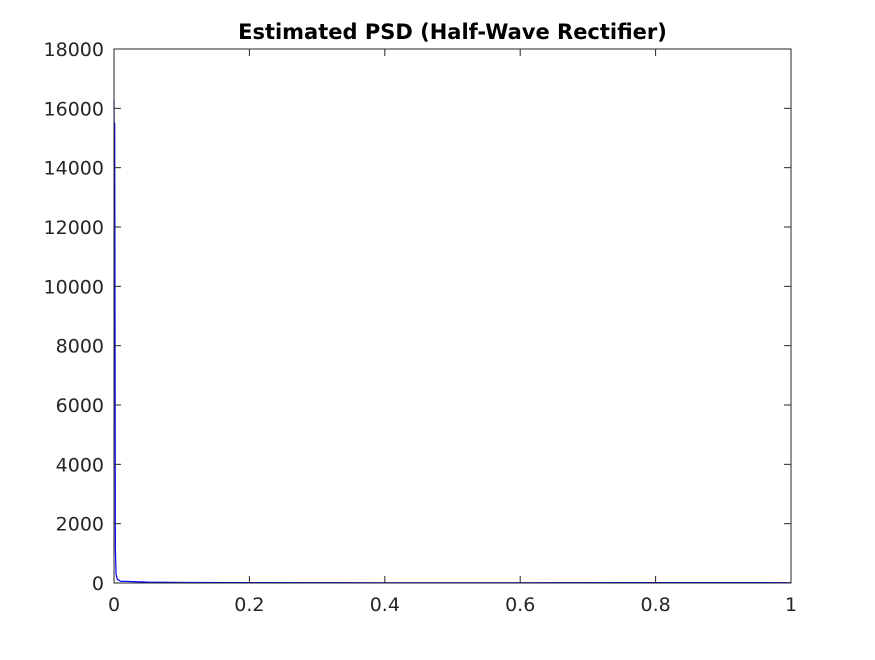 The image size is (875, 660). I want to click on x-tick-label: 0.6, so click(520, 605).